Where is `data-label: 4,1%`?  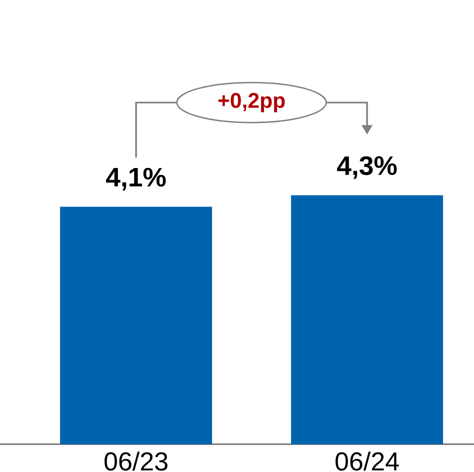
data-label: 4,1% is located at coordinates (136, 179).